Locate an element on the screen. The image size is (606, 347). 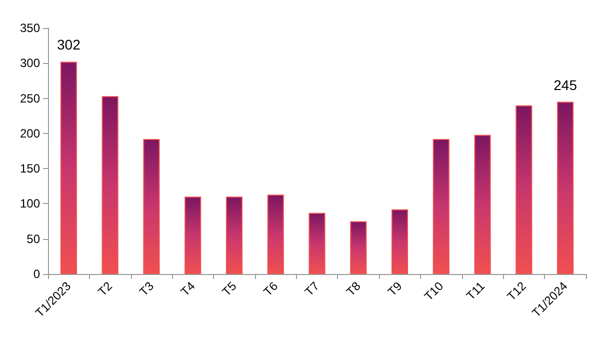
x-tick-label: T12 is located at coordinates (517, 291).